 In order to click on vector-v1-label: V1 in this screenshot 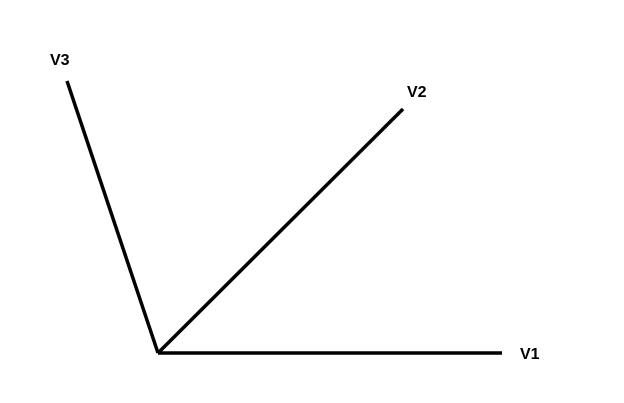, I will do `click(530, 354)`.